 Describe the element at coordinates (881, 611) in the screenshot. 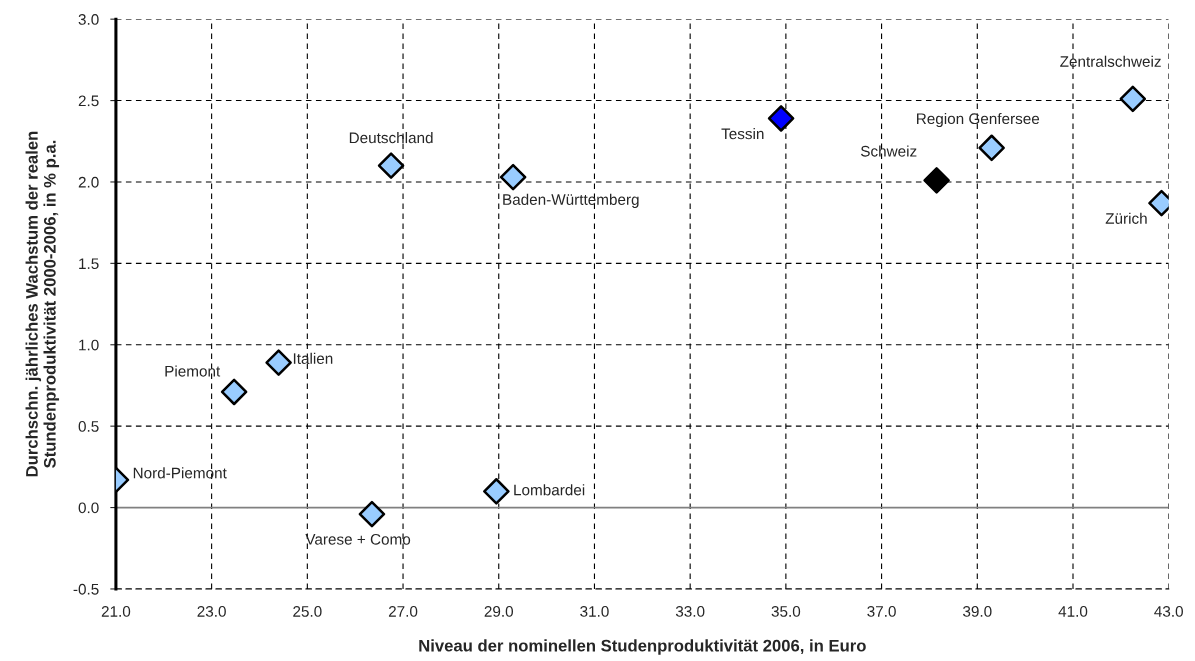

I see `x-tick-label: 37.0` at that location.